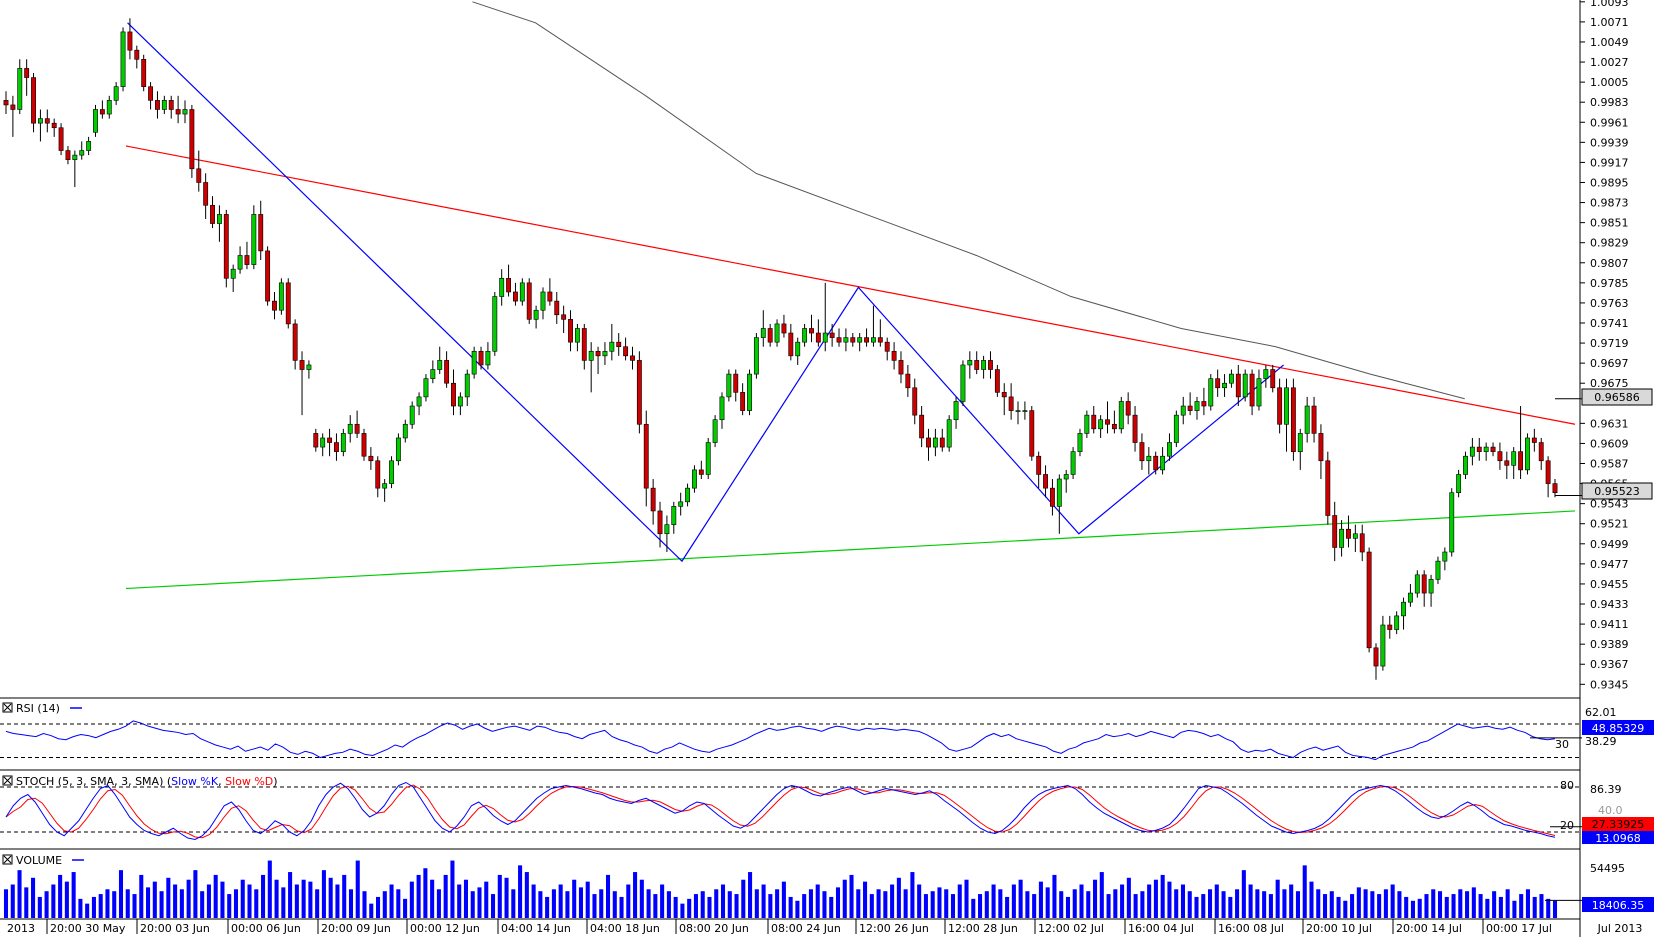 This screenshot has height=937, width=1655. Describe the element at coordinates (7, 707) in the screenshot. I see `rsi-close-icon` at that location.